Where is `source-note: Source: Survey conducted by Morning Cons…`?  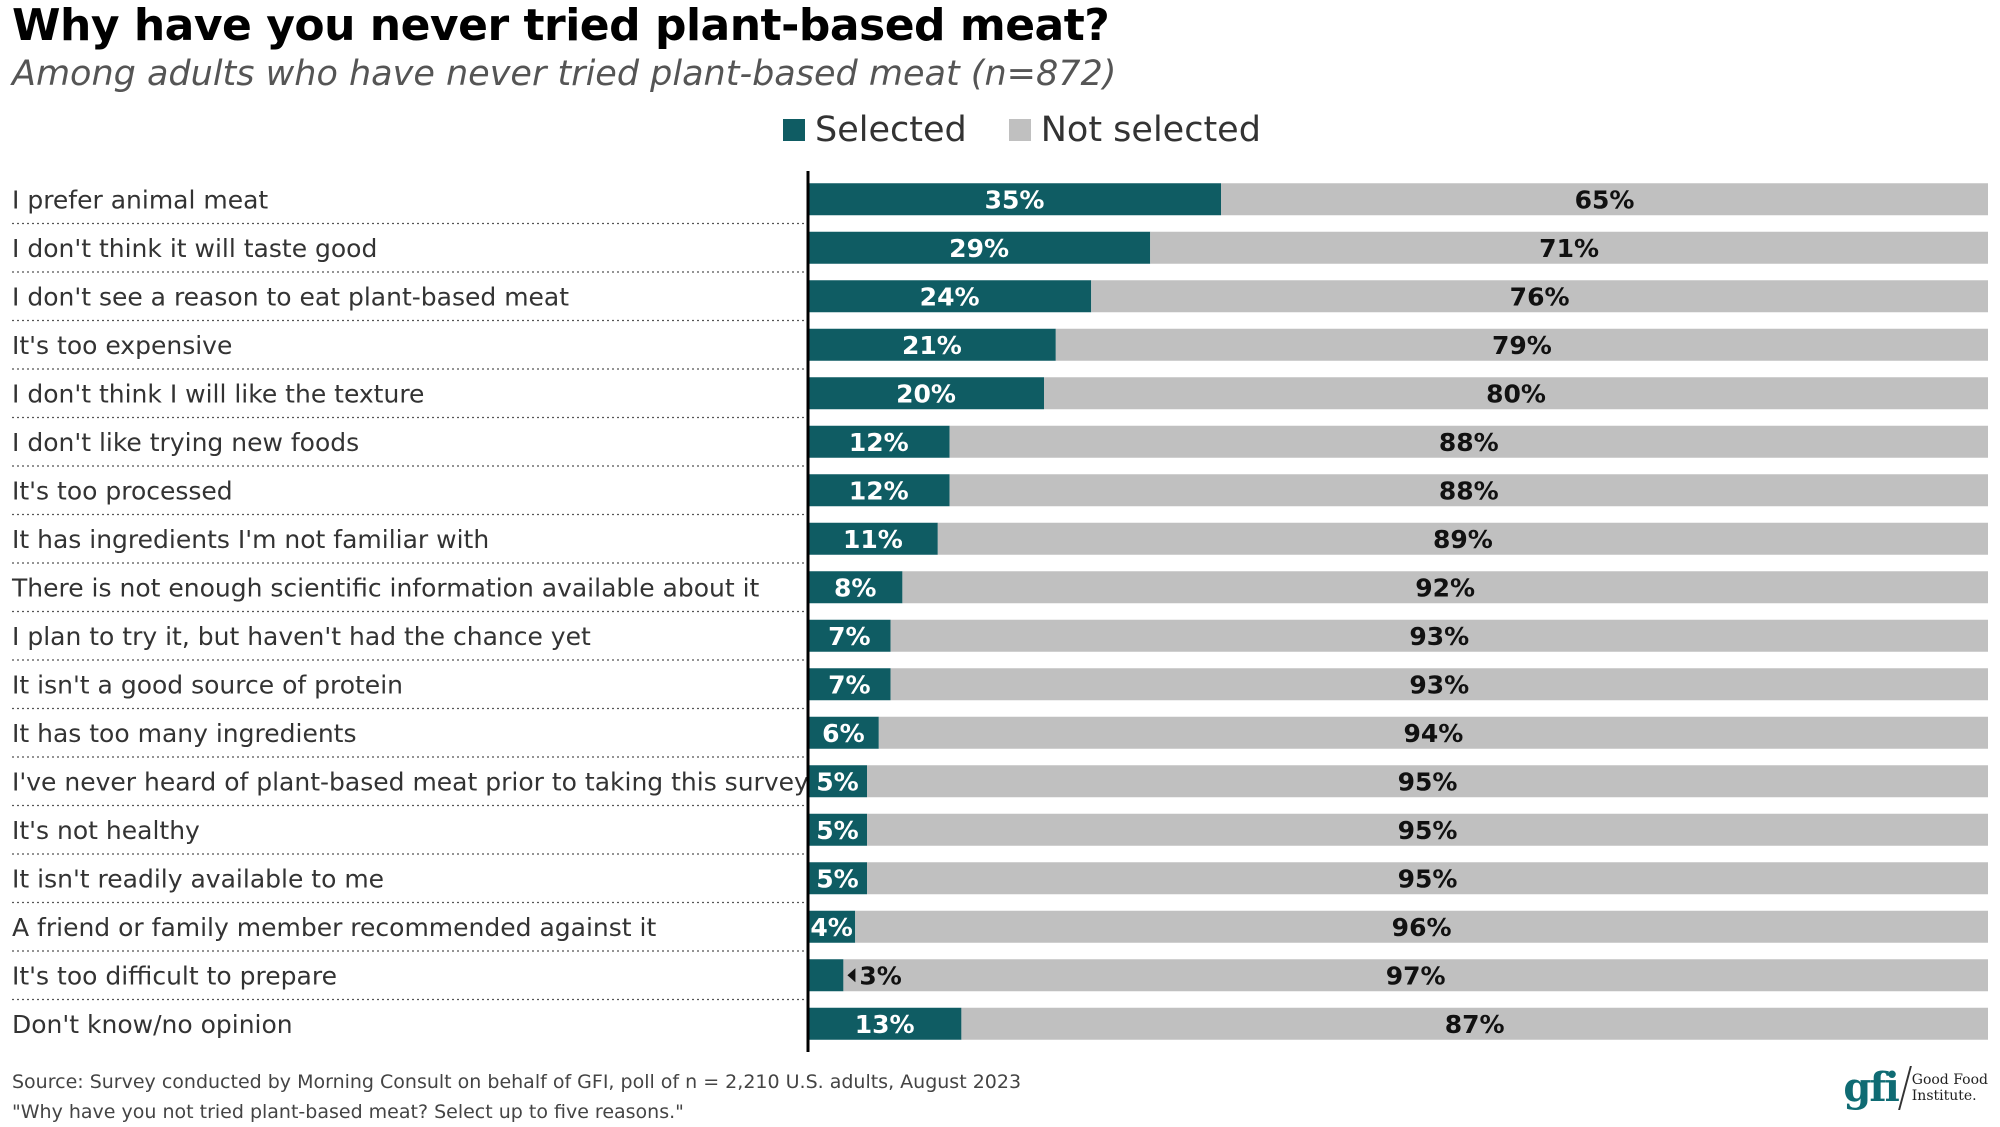
source-note: Source: Survey conducted by Morning Cons… is located at coordinates (516, 1097).